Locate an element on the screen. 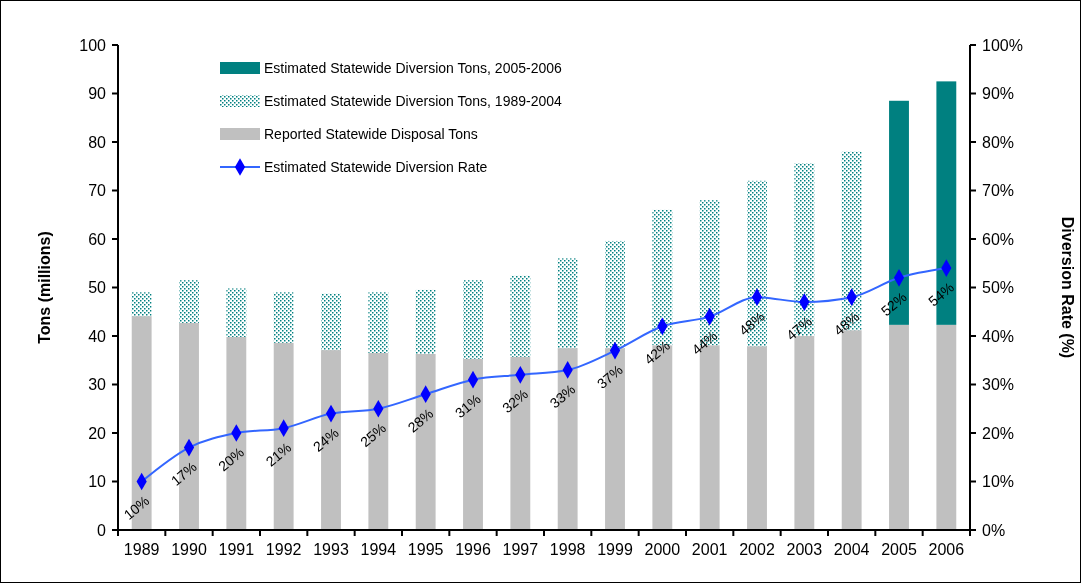 The image size is (1081, 583). y2-tick-label: 50% is located at coordinates (998, 288).